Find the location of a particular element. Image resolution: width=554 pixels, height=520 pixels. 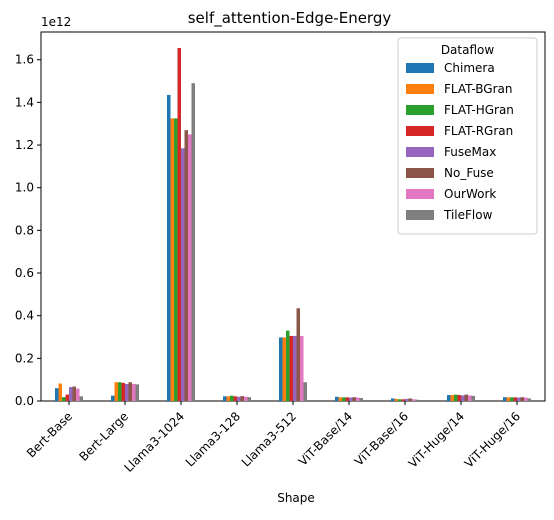

legend-label: FuseMax is located at coordinates (470, 152).